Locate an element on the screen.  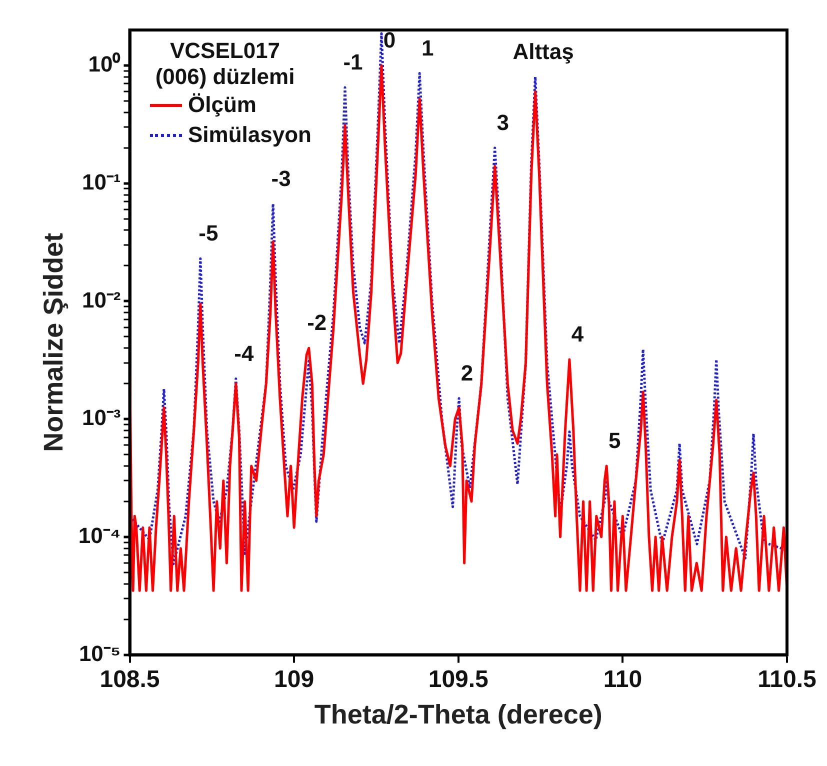
x-tick-label: 110.5 is located at coordinates (787, 679).